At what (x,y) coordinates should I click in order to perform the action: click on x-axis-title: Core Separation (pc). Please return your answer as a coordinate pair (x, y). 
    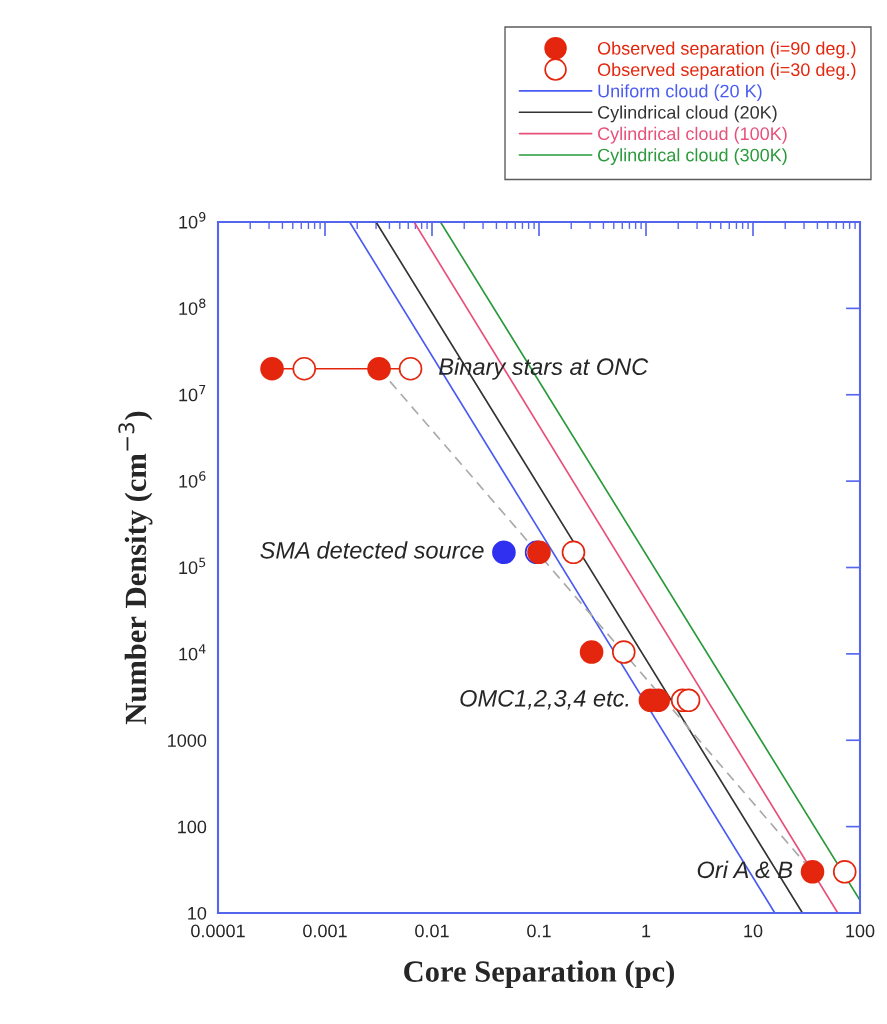
    Looking at the image, I should click on (539, 974).